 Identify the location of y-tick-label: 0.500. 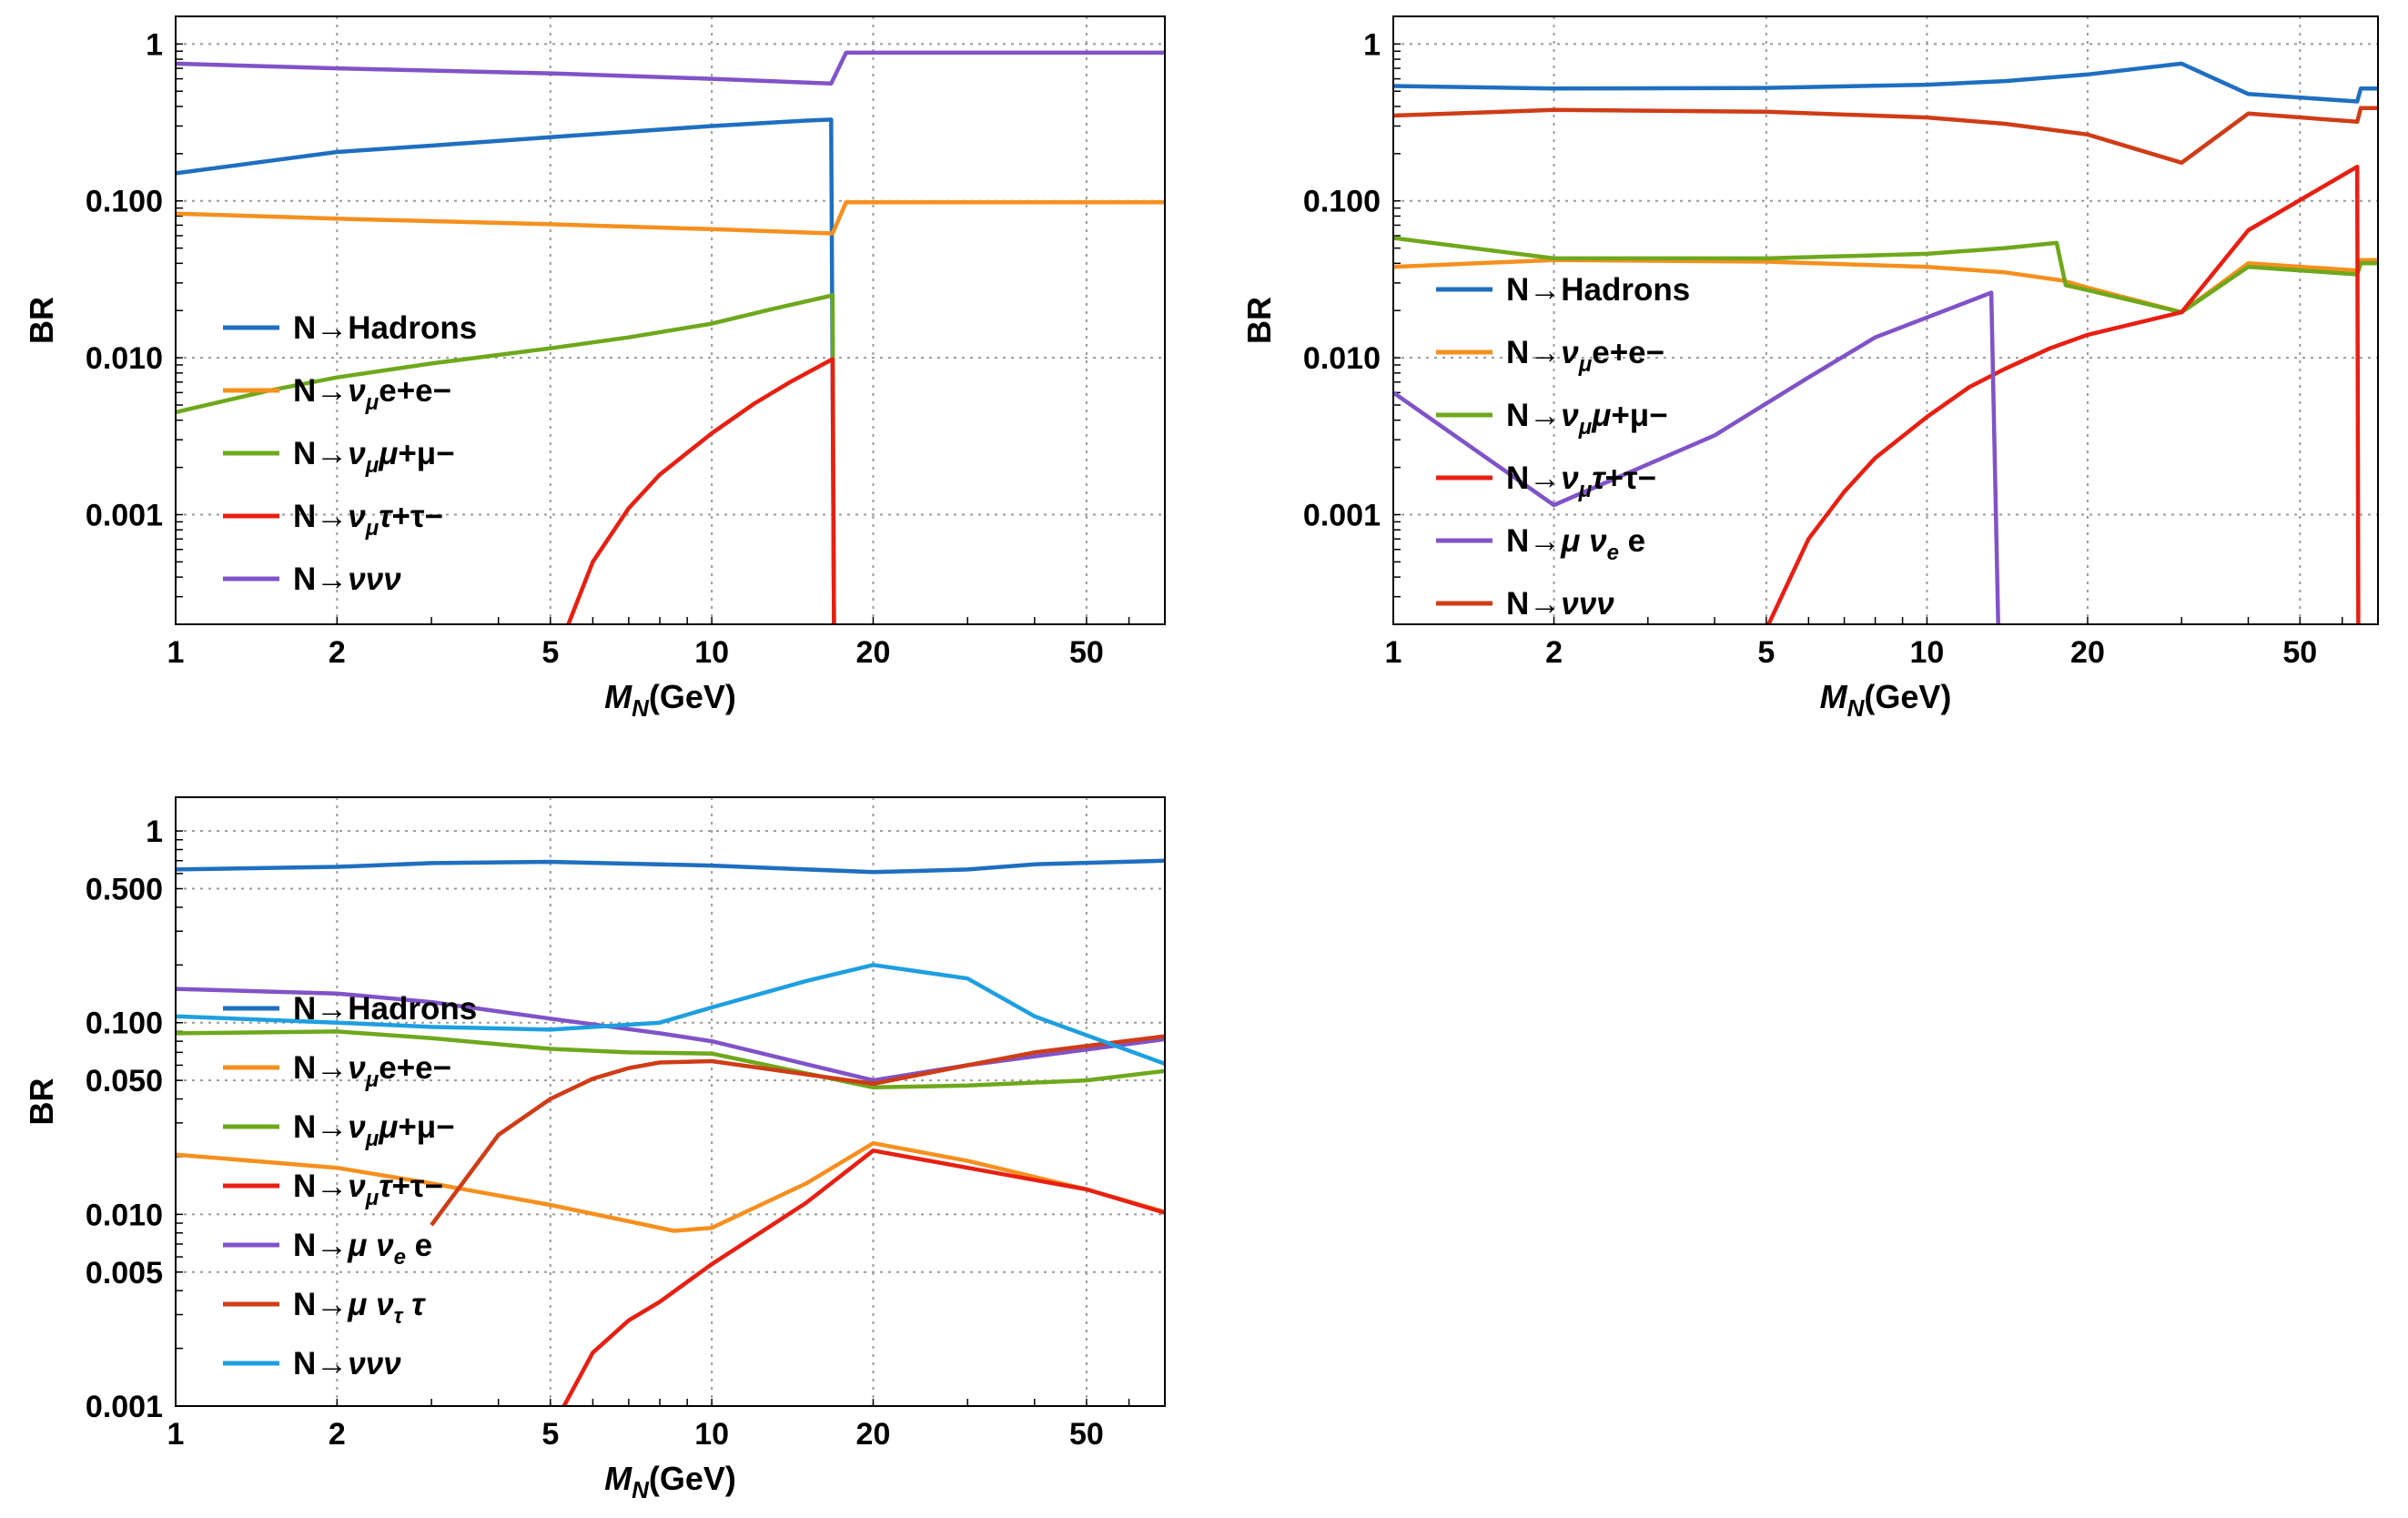
(124, 889).